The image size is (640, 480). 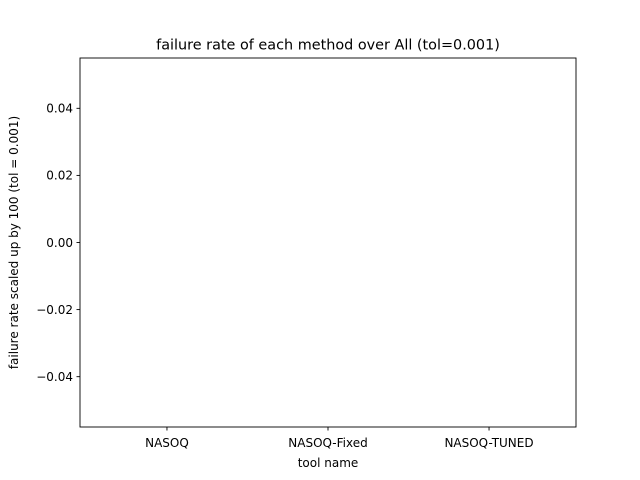 What do you see at coordinates (488, 443) in the screenshot?
I see `x-tick-label: NASOQ-TUNED` at bounding box center [488, 443].